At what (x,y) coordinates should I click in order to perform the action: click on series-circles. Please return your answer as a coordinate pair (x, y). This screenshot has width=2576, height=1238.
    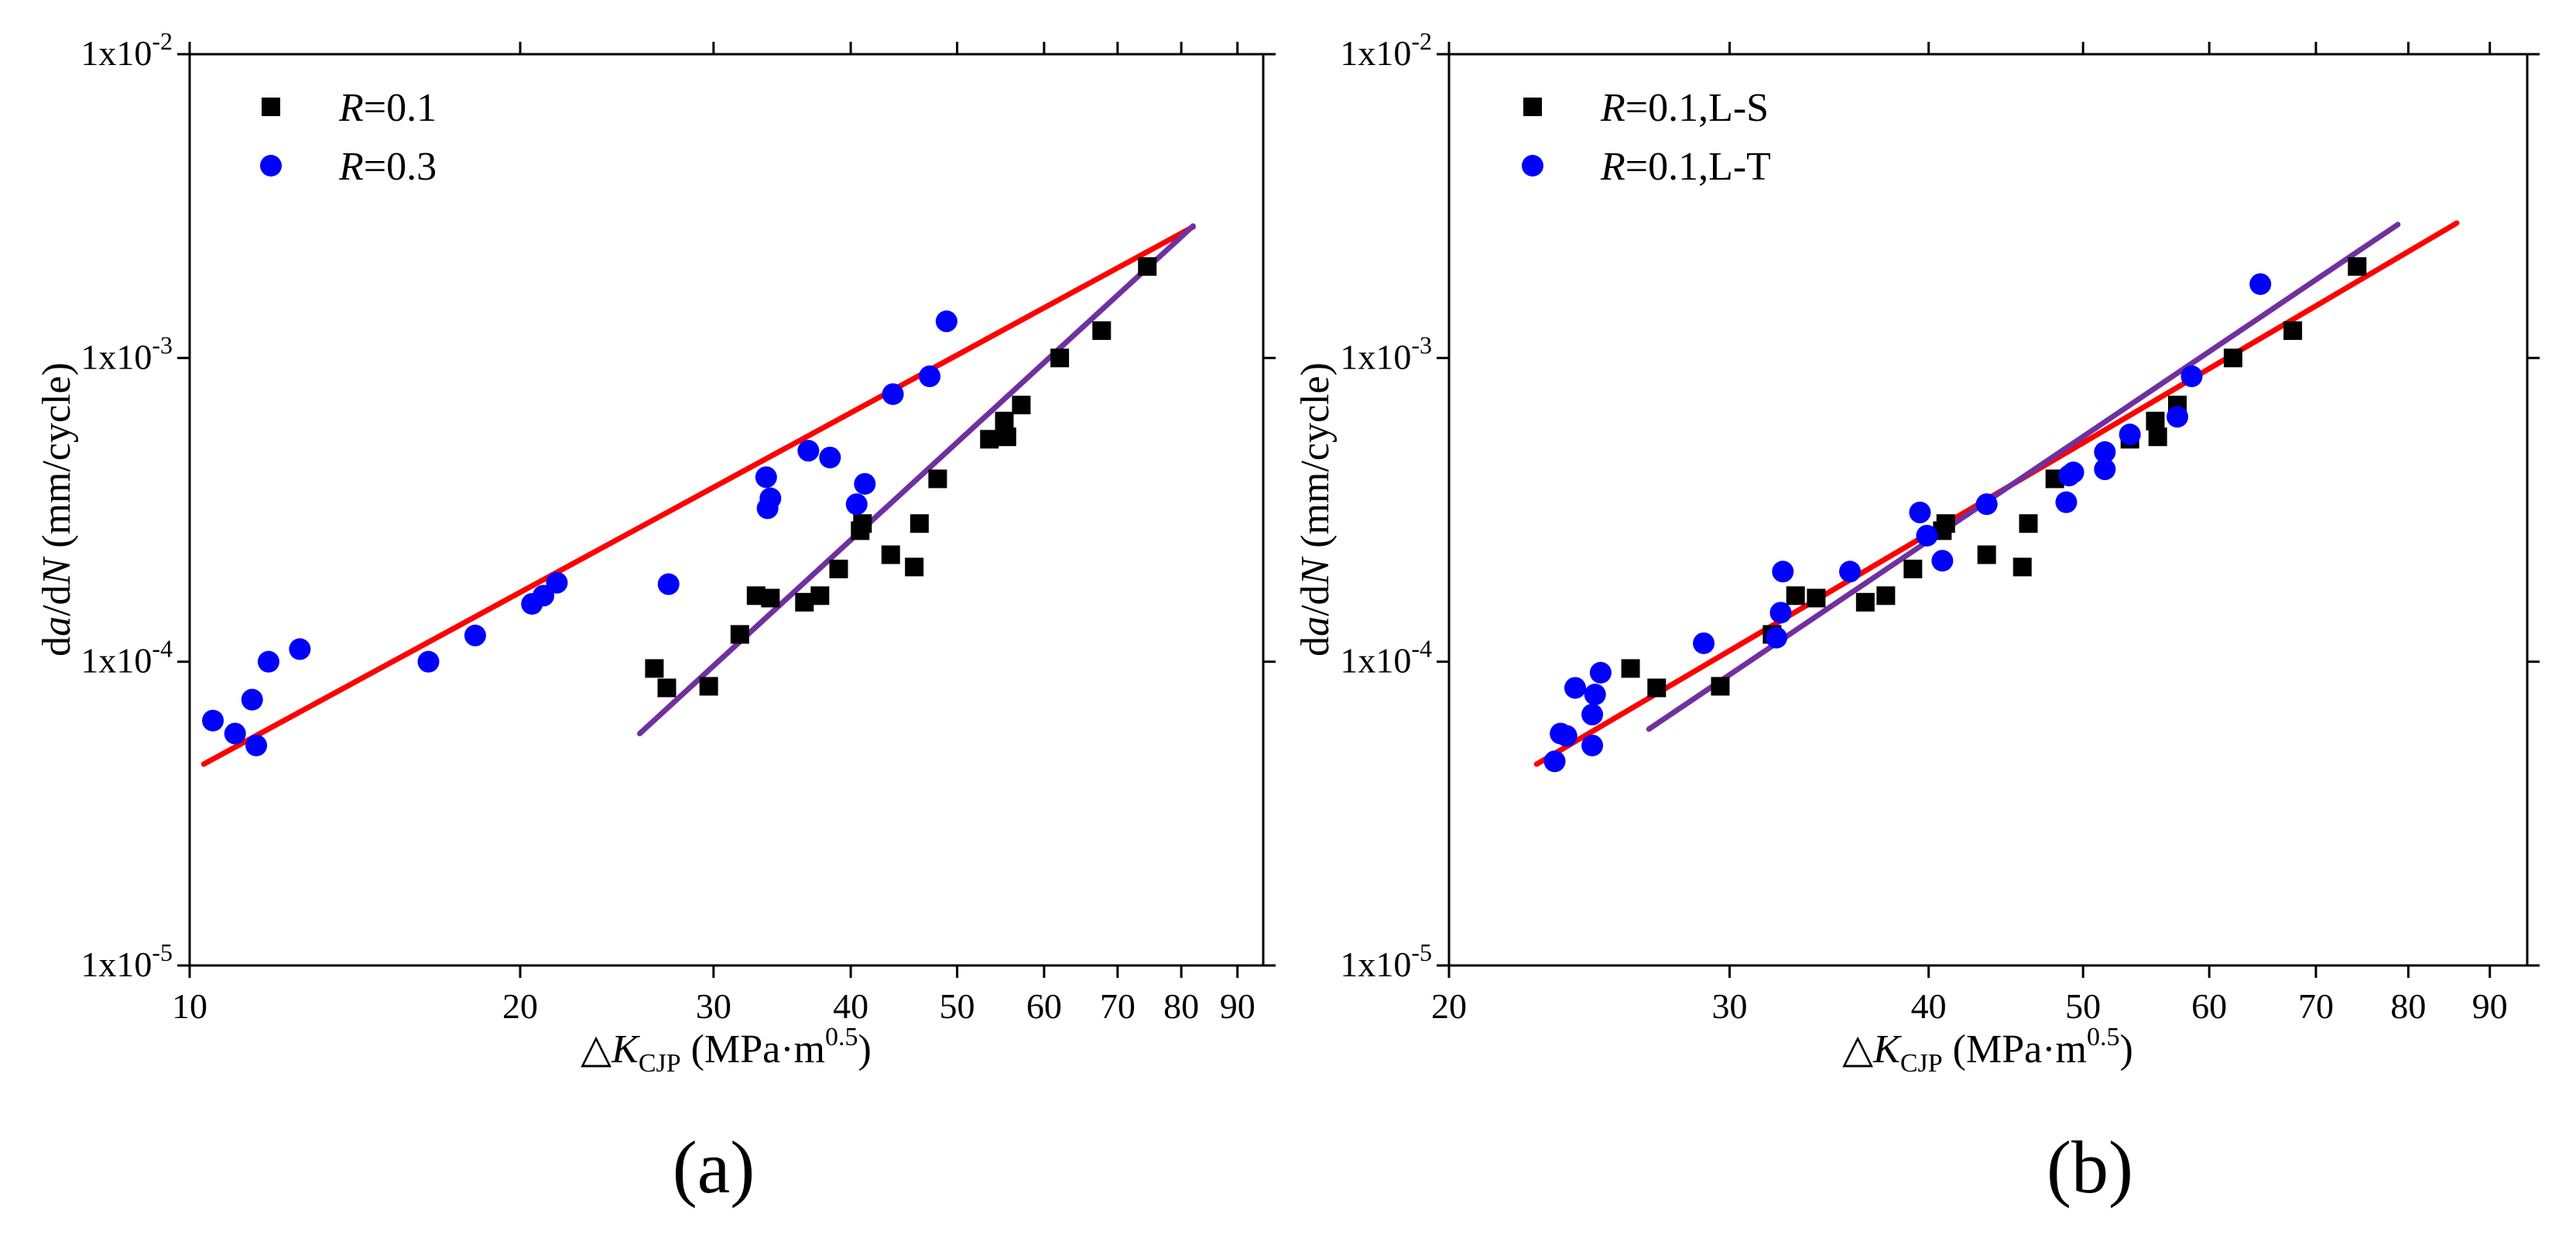
    Looking at the image, I should click on (1907, 523).